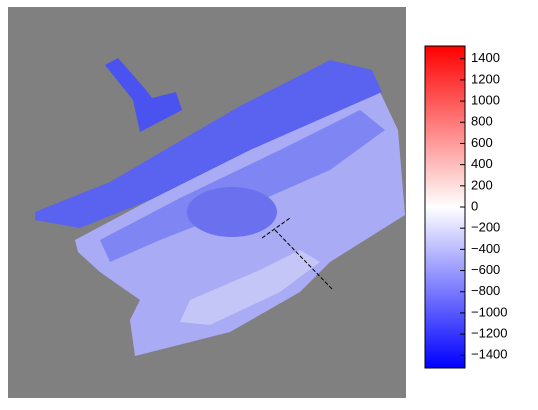 This screenshot has width=538, height=410. Describe the element at coordinates (489, 333) in the screenshot. I see `colorbar-tick-label: −1200` at that location.